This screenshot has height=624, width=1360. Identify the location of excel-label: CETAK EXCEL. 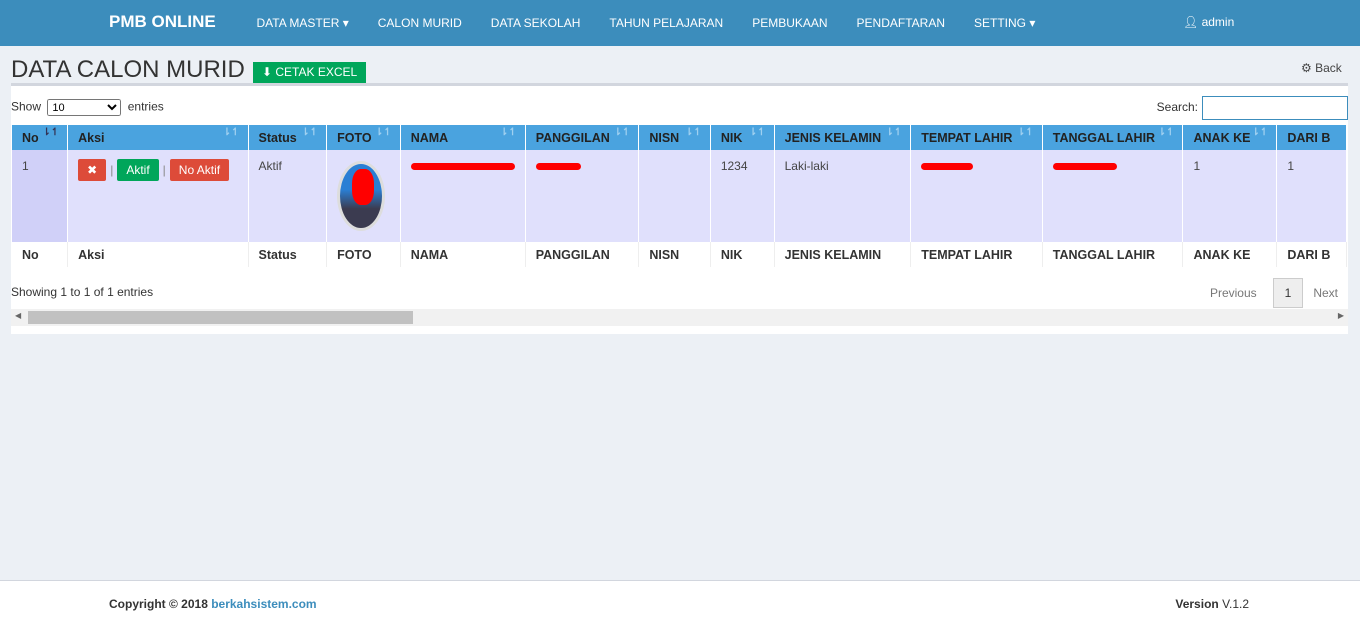
(316, 72).